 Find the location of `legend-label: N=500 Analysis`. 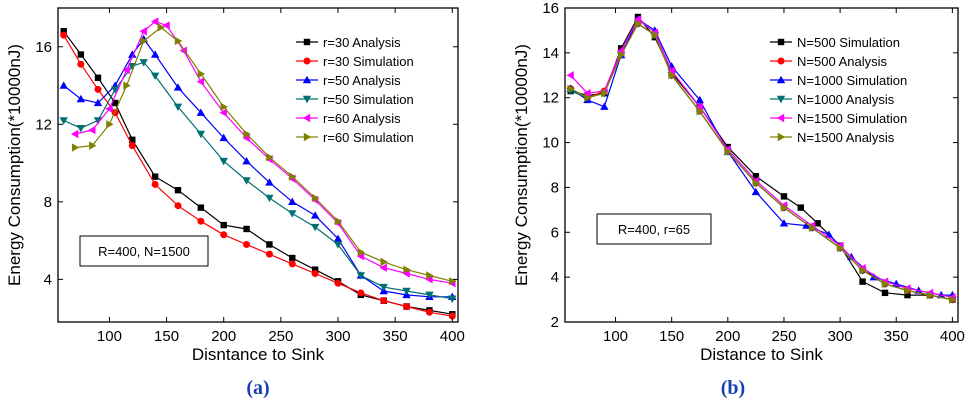

legend-label: N=500 Analysis is located at coordinates (842, 61).